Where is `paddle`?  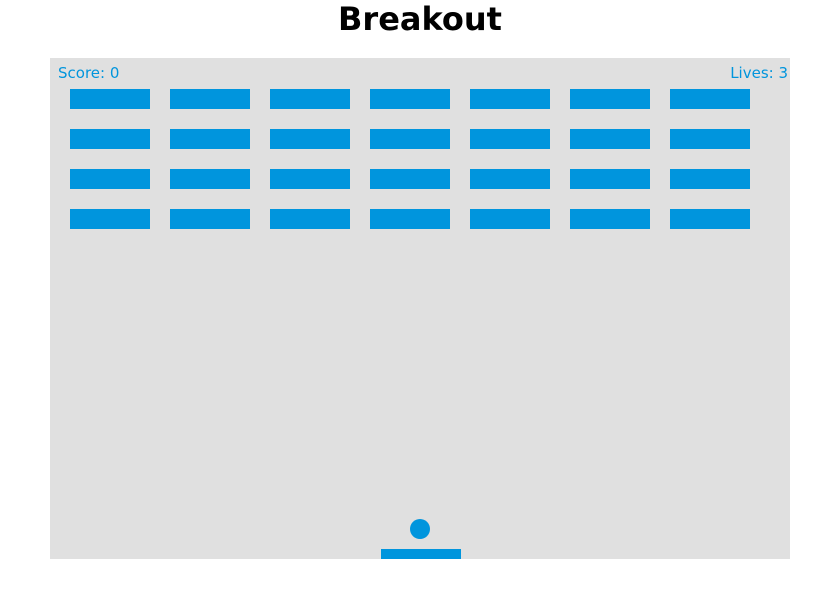
paddle is located at coordinates (421, 554).